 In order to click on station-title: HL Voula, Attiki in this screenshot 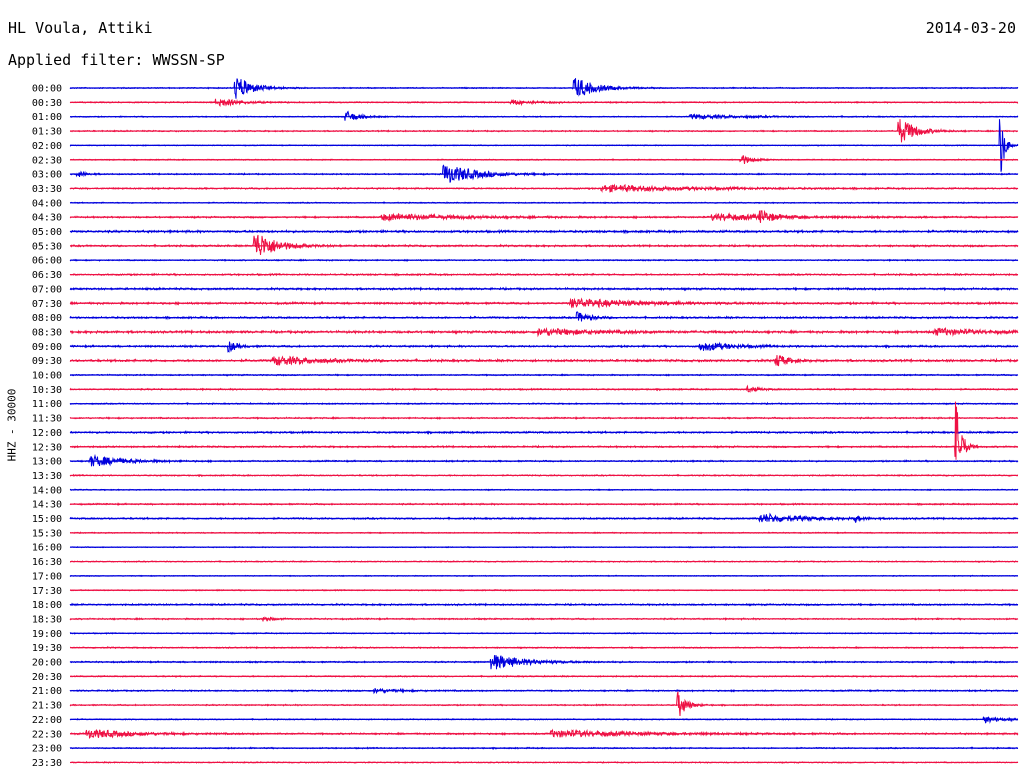, I will do `click(80, 28)`.